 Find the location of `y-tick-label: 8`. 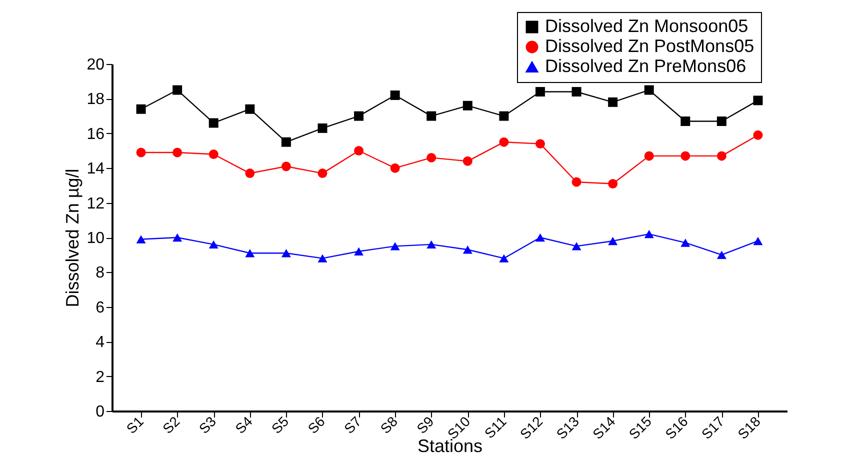

y-tick-label: 8 is located at coordinates (100, 273).